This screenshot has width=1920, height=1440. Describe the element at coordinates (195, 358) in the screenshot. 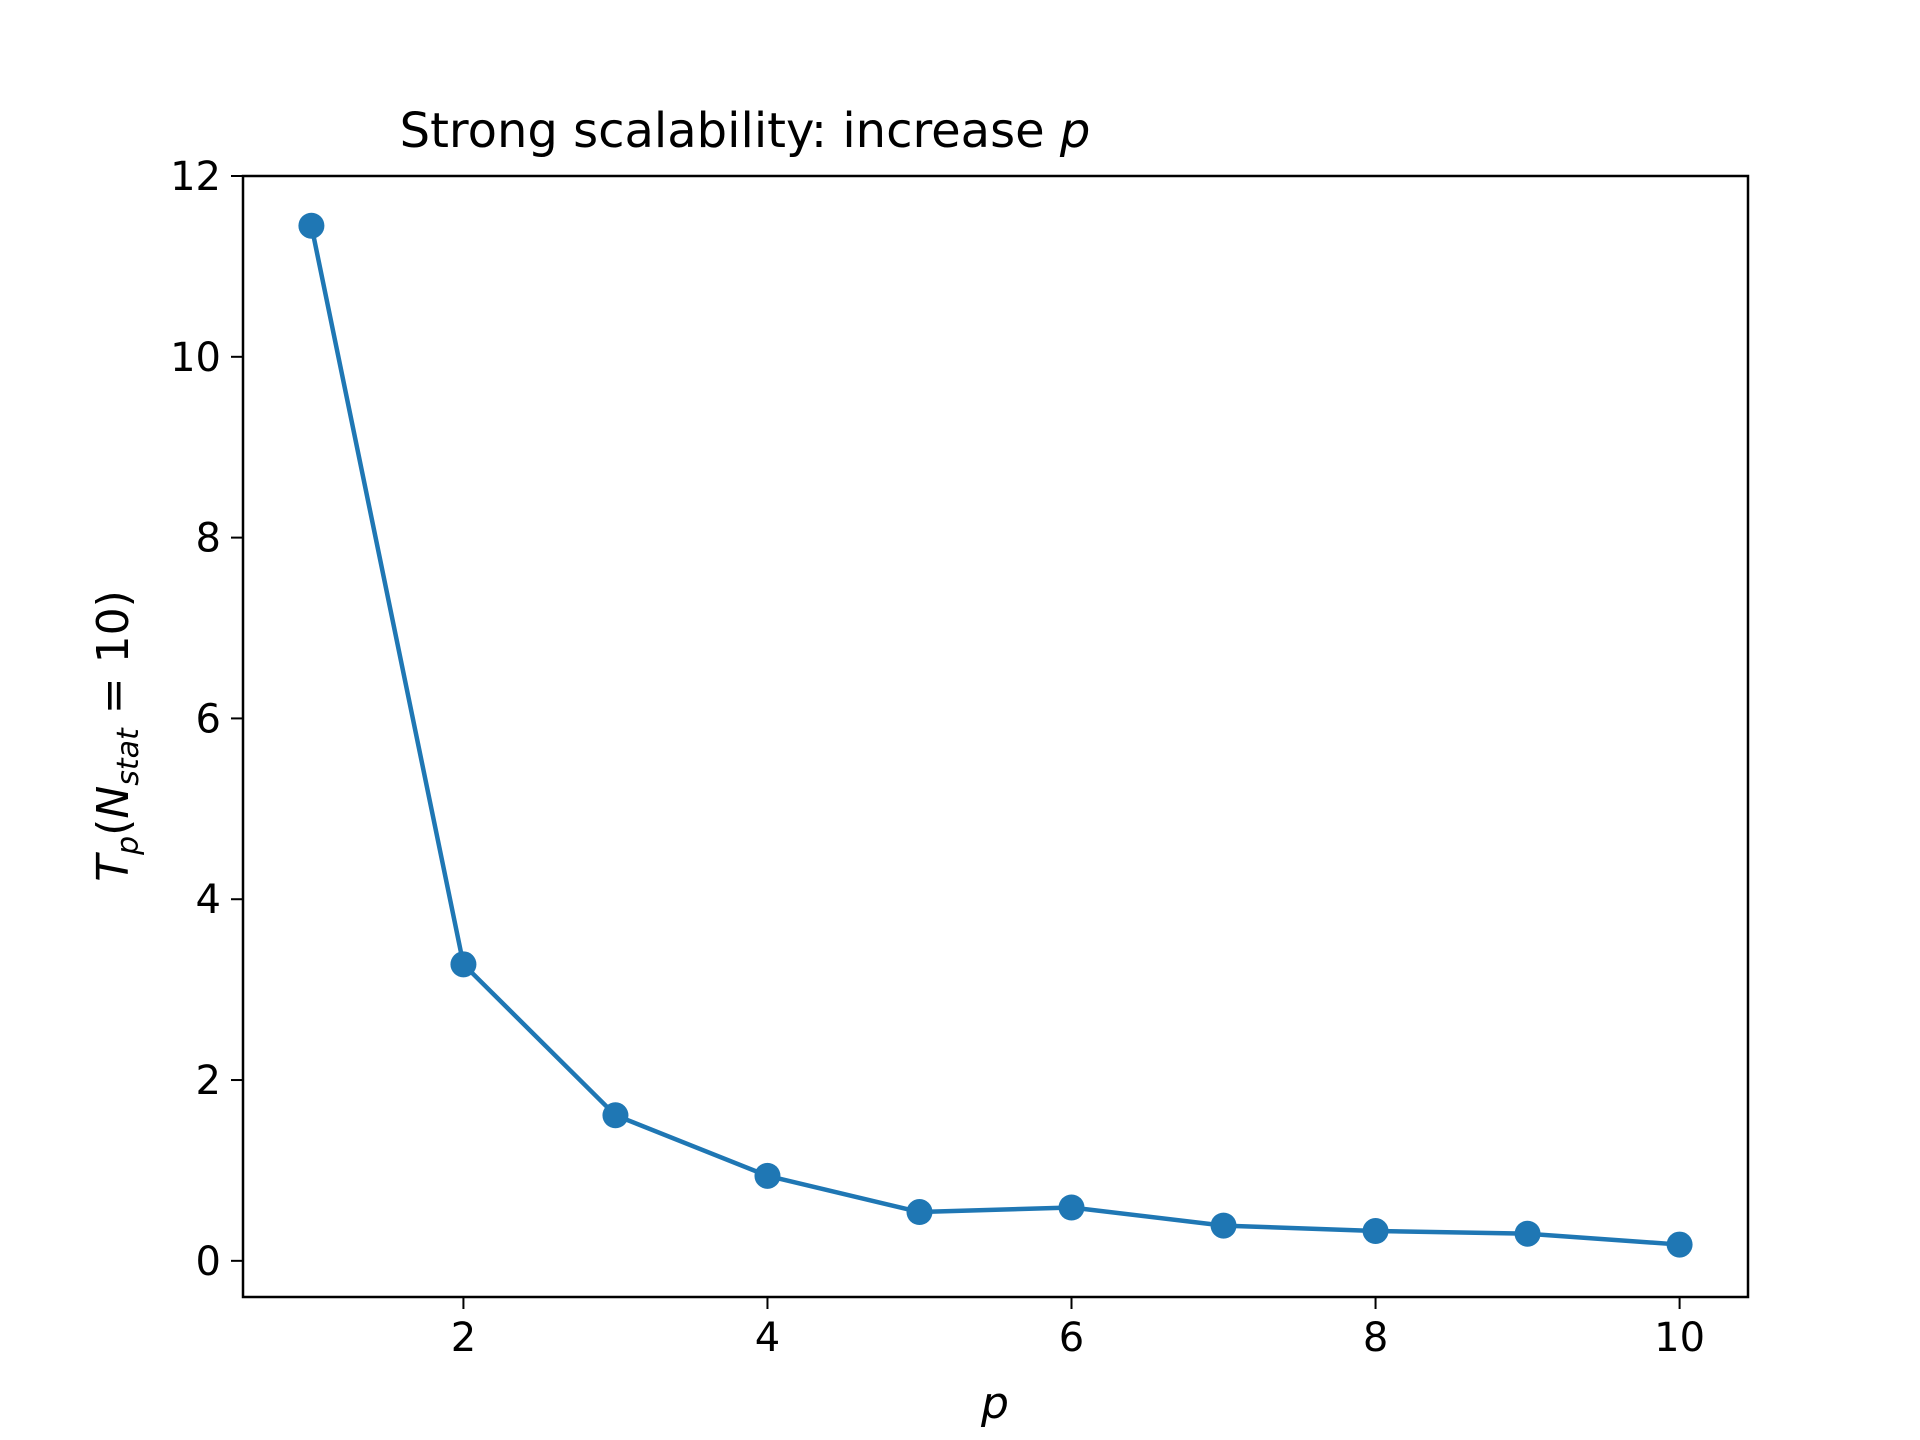

I see `y-tick-label: 10` at that location.